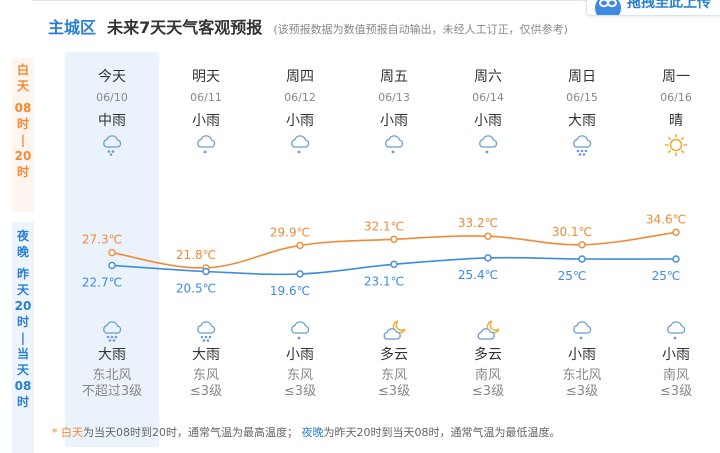 The width and height of the screenshot is (720, 453). Describe the element at coordinates (112, 121) in the screenshot. I see `day-weather: 中雨` at that location.